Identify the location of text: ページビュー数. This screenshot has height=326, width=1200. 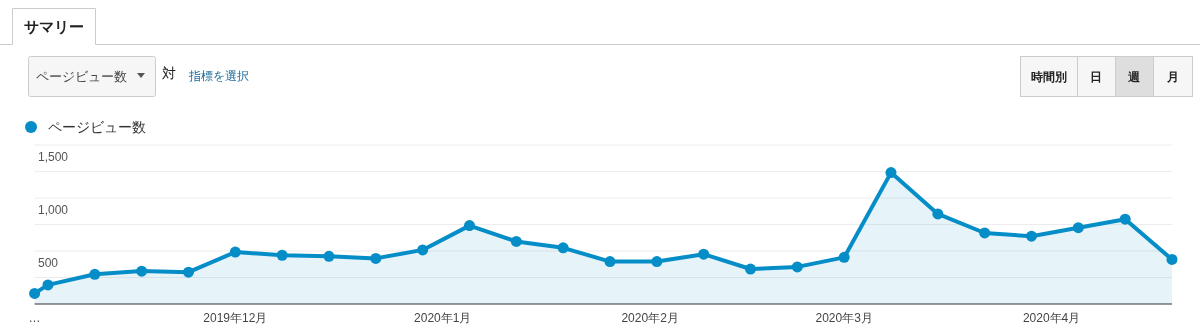
(81, 76).